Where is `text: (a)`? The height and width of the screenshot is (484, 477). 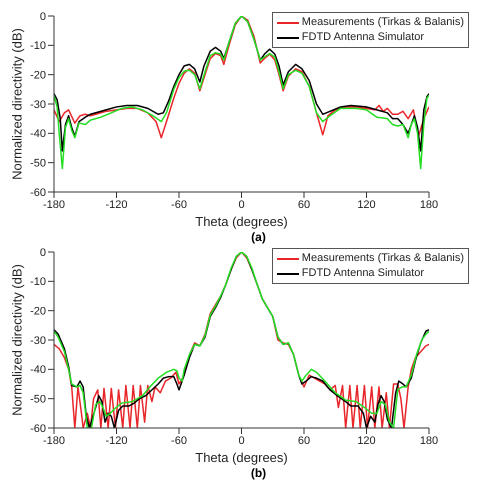 text: (a) is located at coordinates (258, 237).